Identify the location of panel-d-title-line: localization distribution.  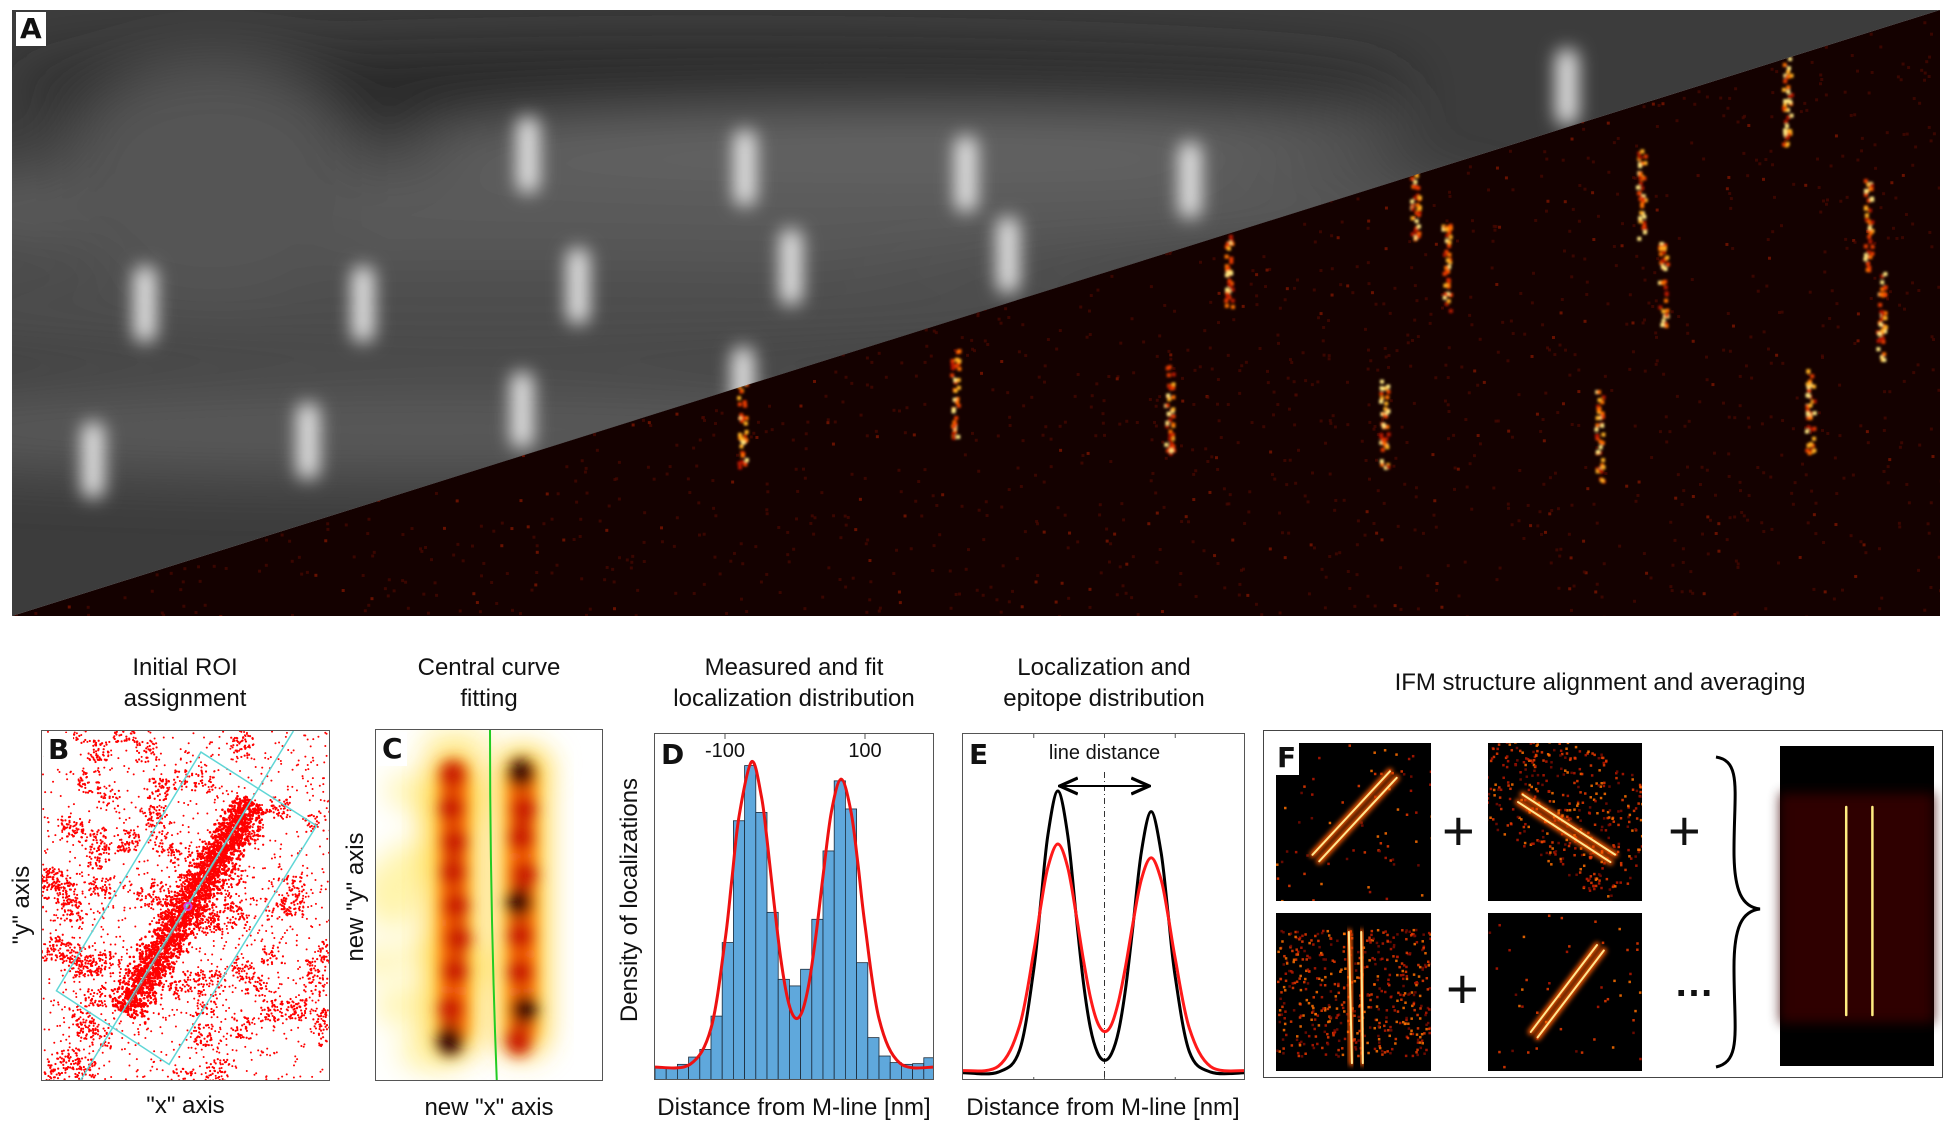
(794, 698).